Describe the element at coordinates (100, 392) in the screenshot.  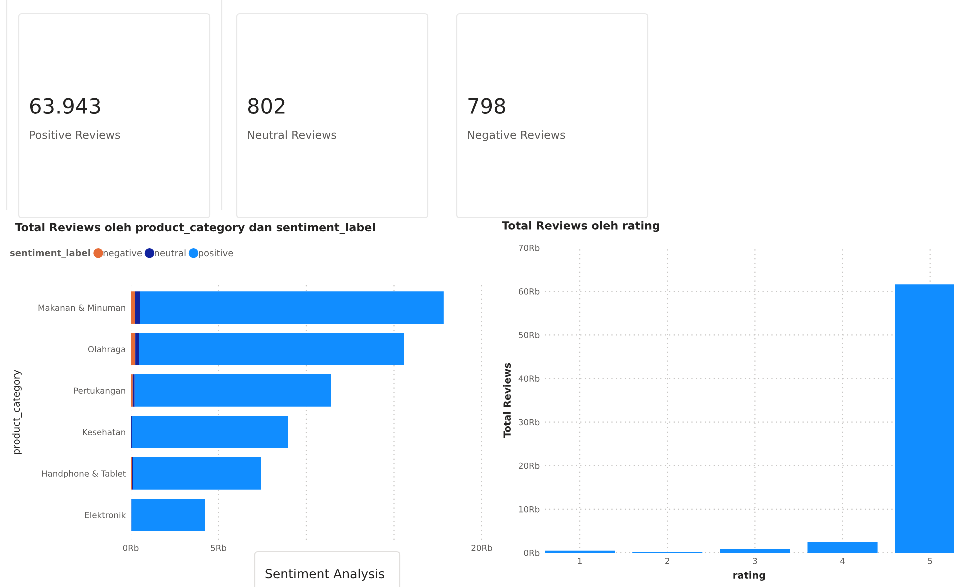
I see `y-tick-label: Pertukangan` at that location.